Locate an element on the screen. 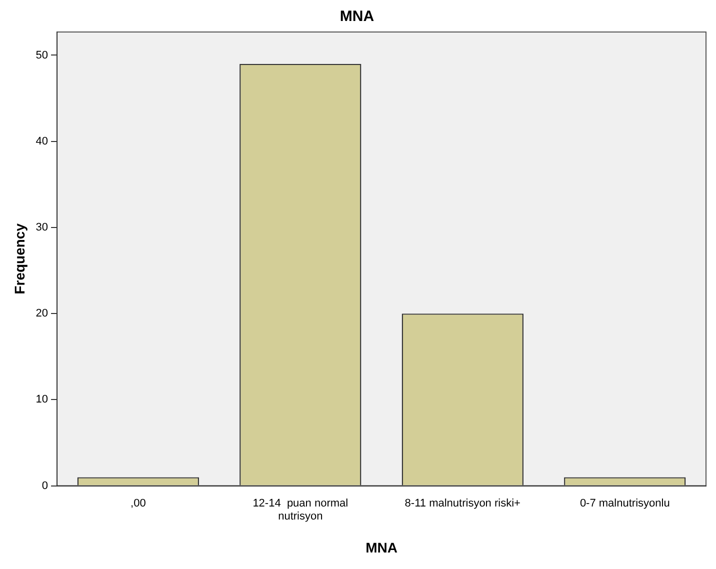 This screenshot has height=569, width=716. y-axis-title: Frequency is located at coordinates (19, 258).